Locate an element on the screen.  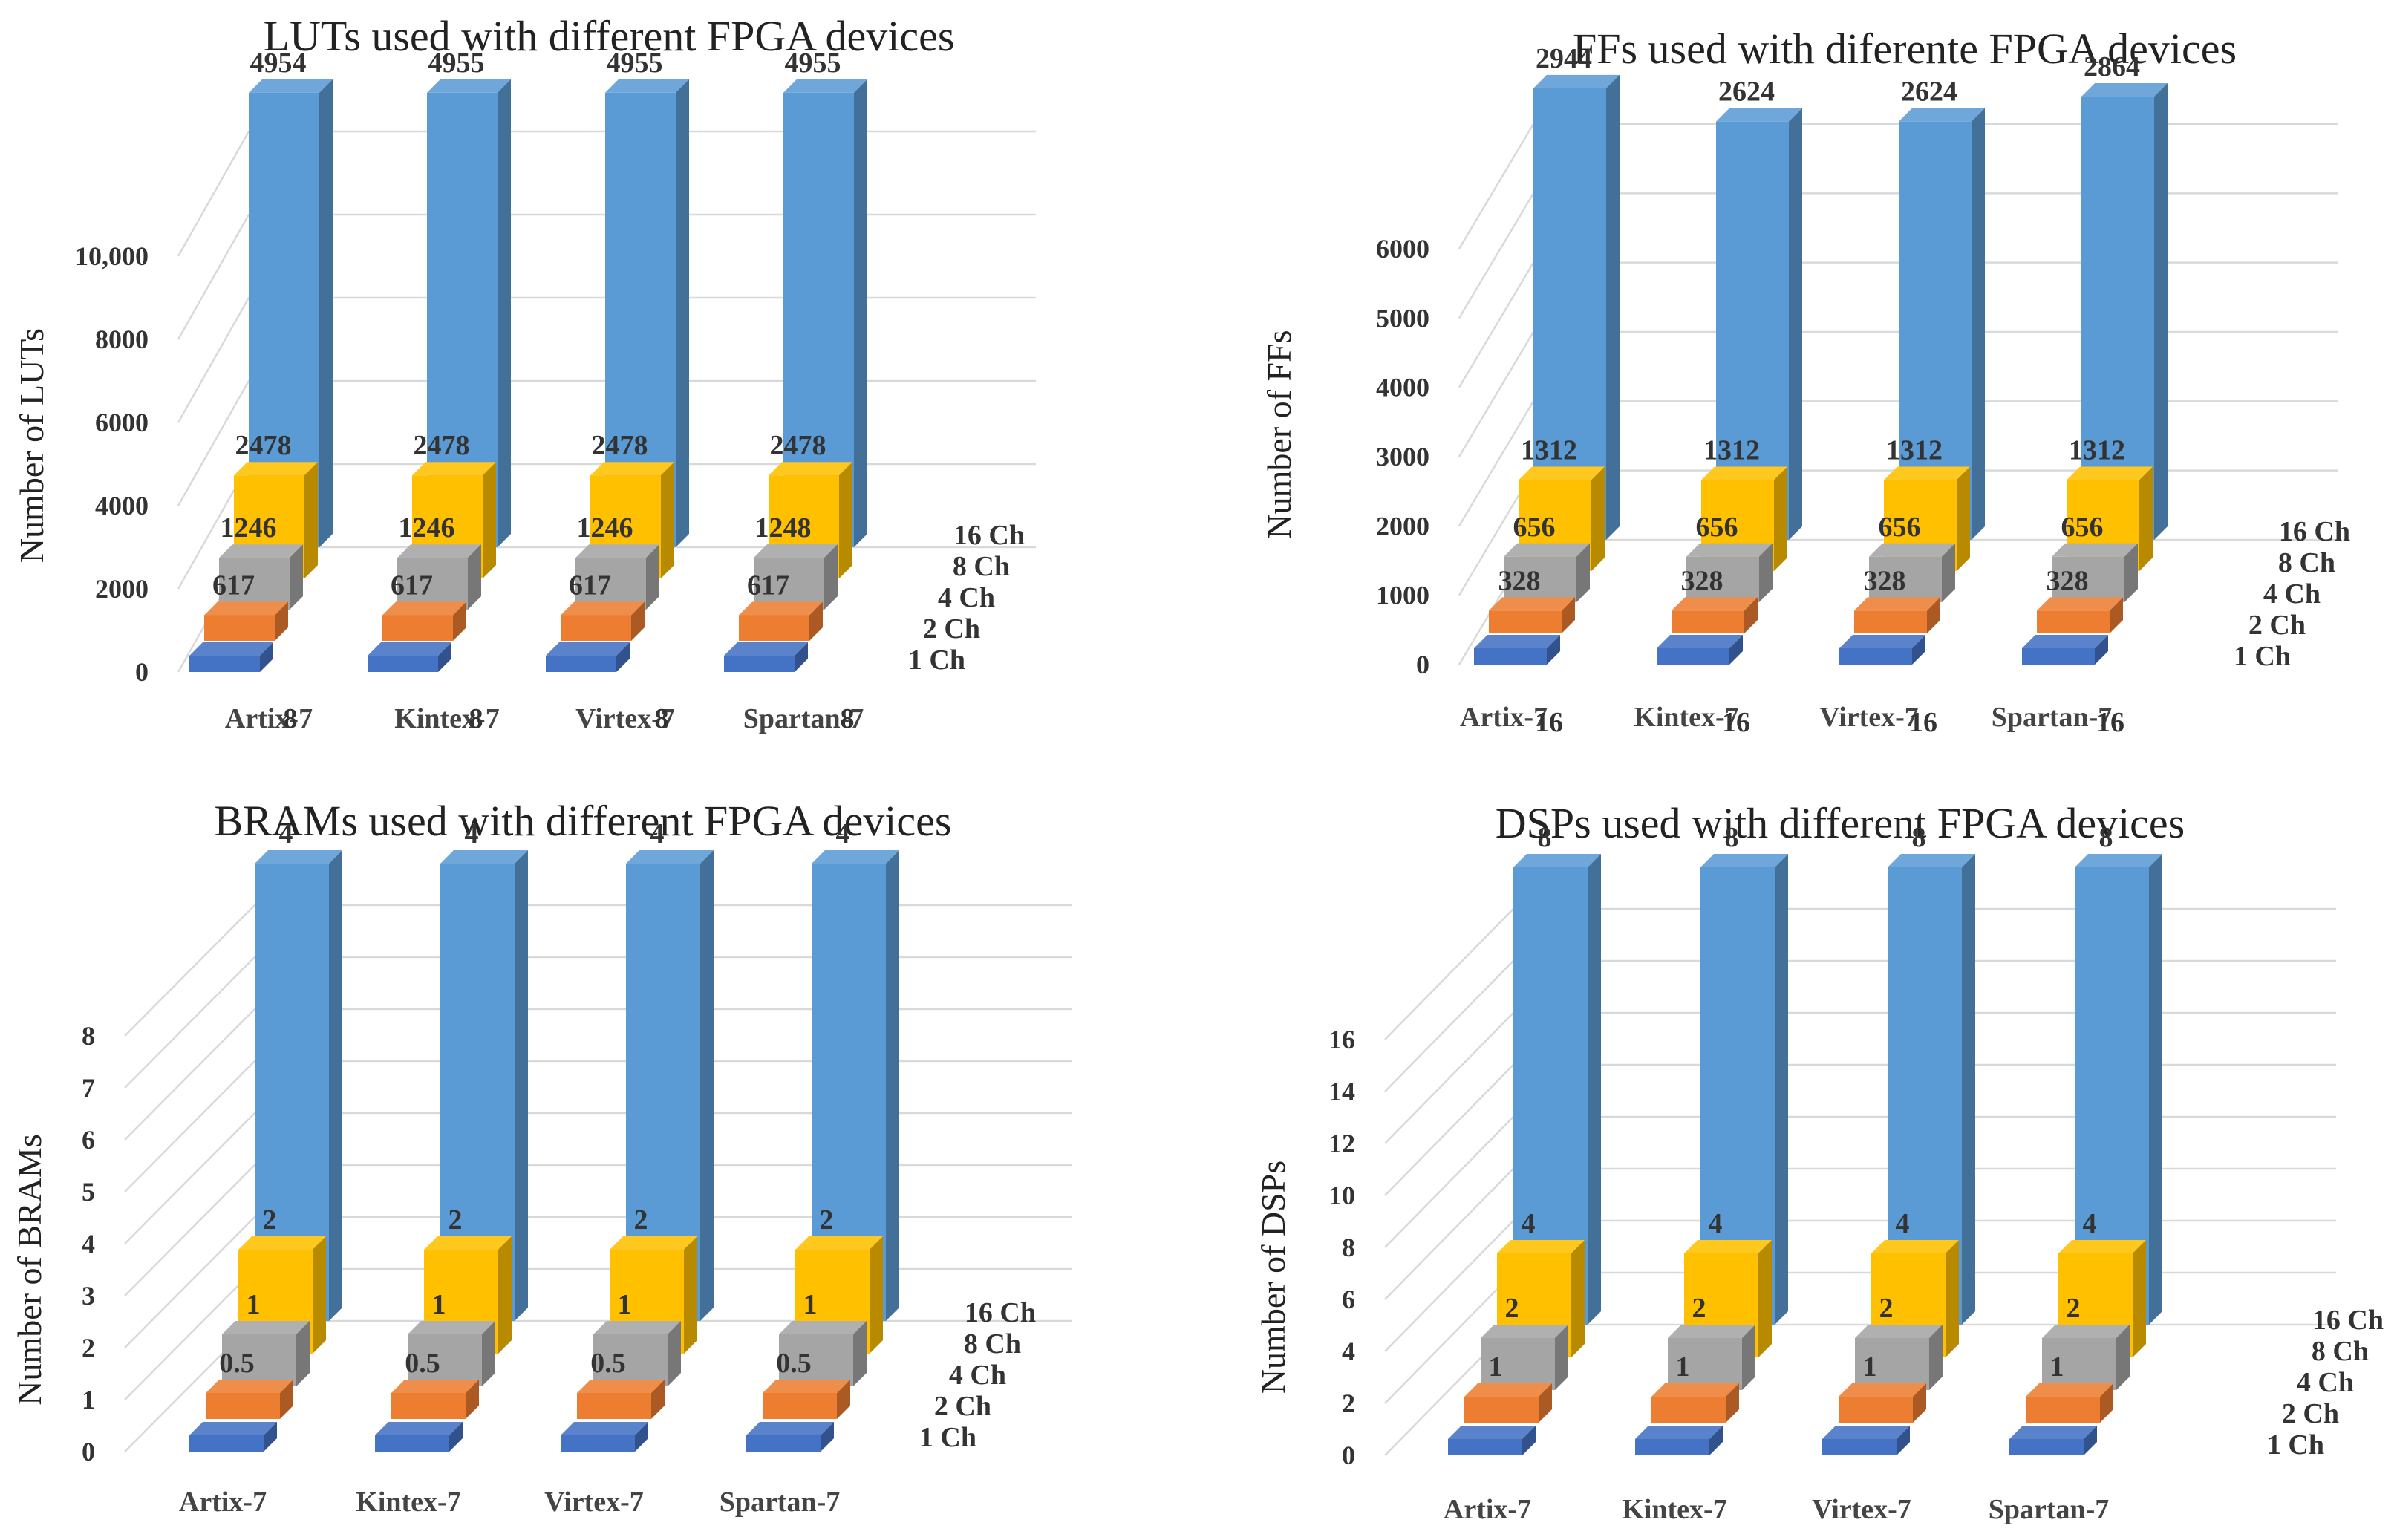
y-tick-label: 8000 is located at coordinates (122, 339).